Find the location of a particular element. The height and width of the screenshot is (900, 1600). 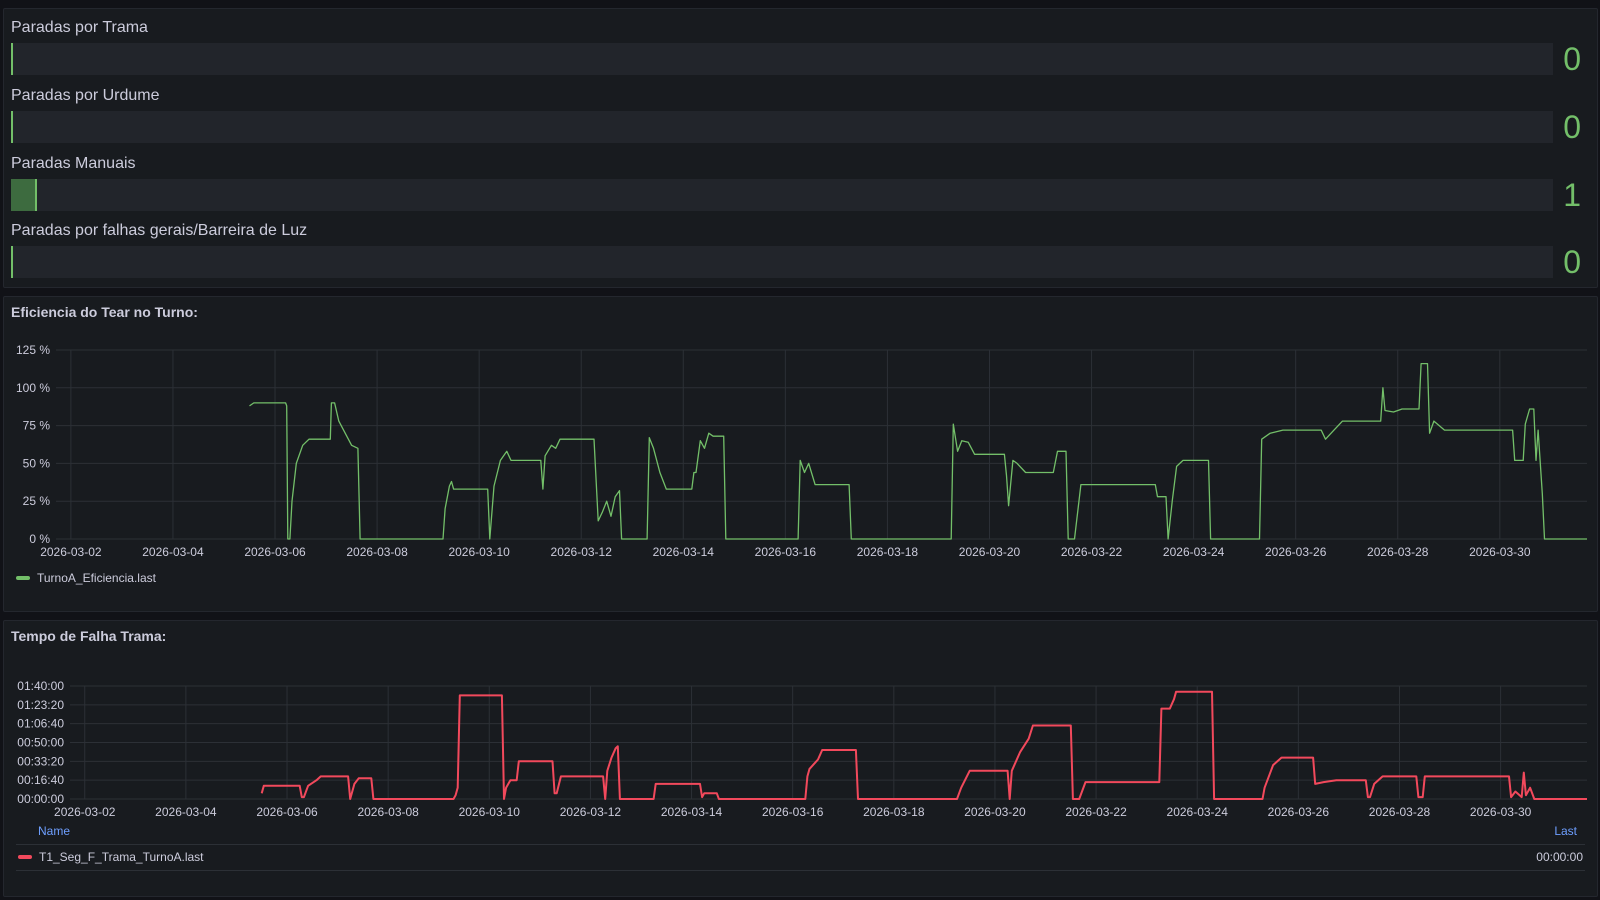

y-tick-label: 125 % is located at coordinates (33, 350).